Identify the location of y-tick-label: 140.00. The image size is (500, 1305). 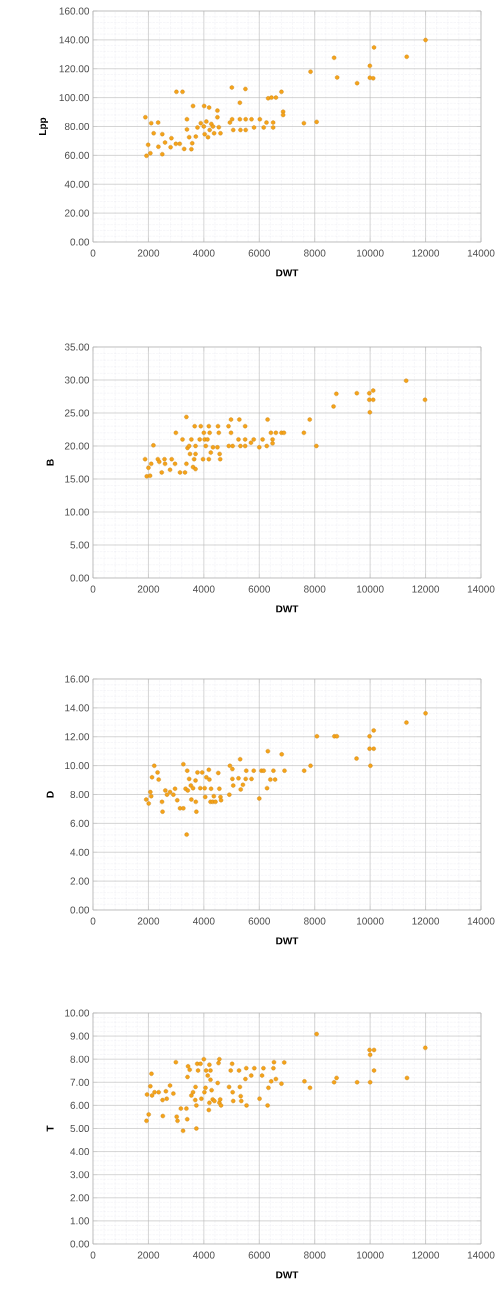
(74, 40).